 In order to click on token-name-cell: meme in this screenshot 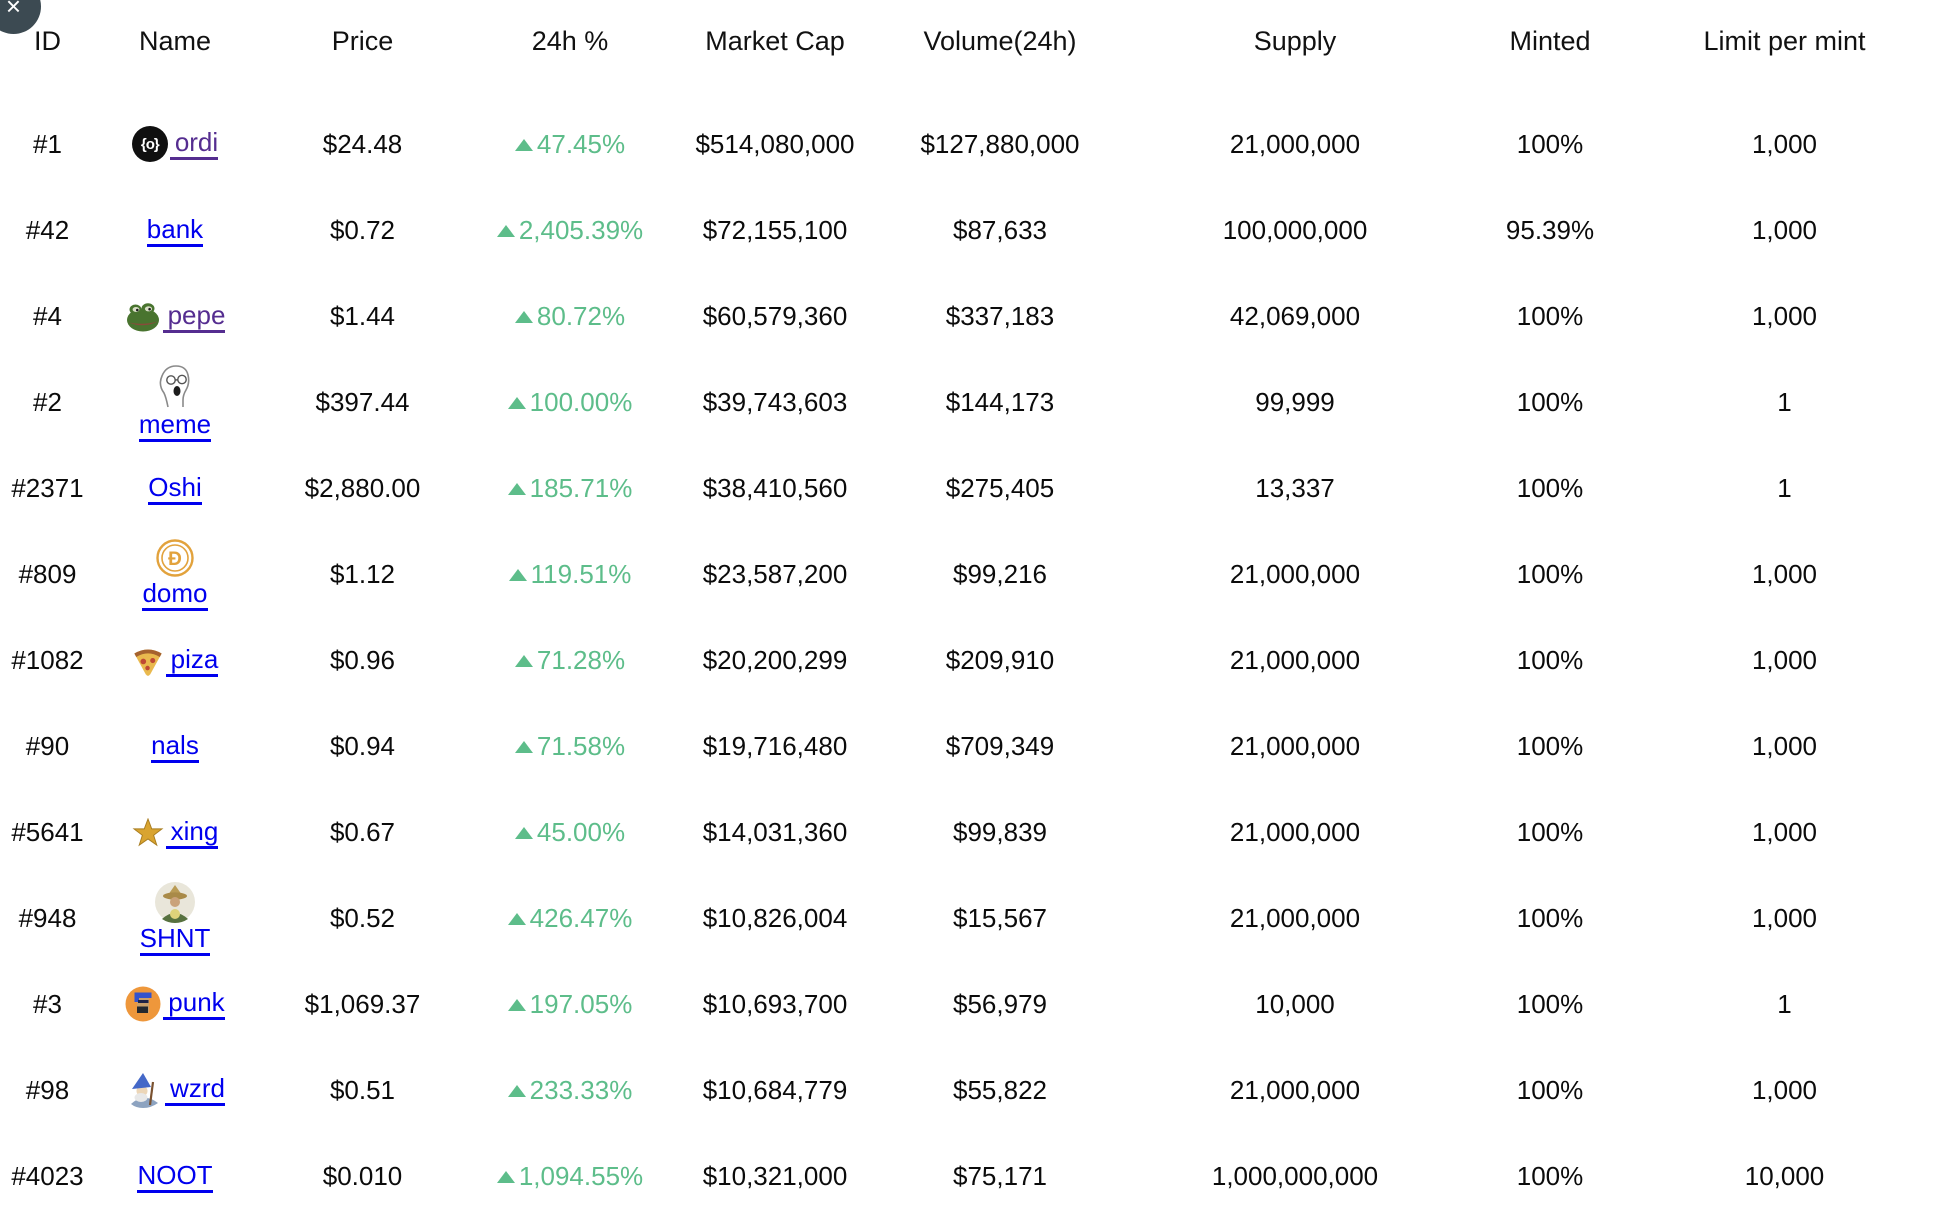, I will do `click(175, 402)`.